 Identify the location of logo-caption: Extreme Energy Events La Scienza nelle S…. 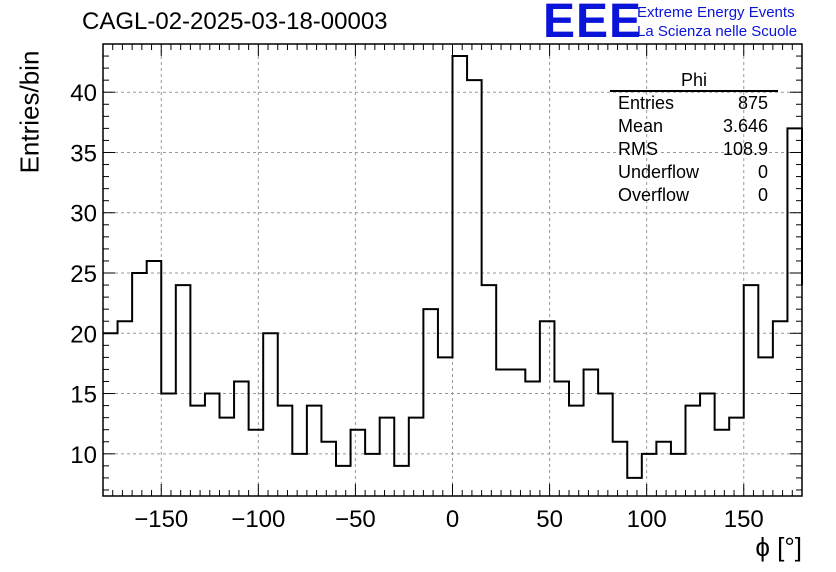
(717, 22).